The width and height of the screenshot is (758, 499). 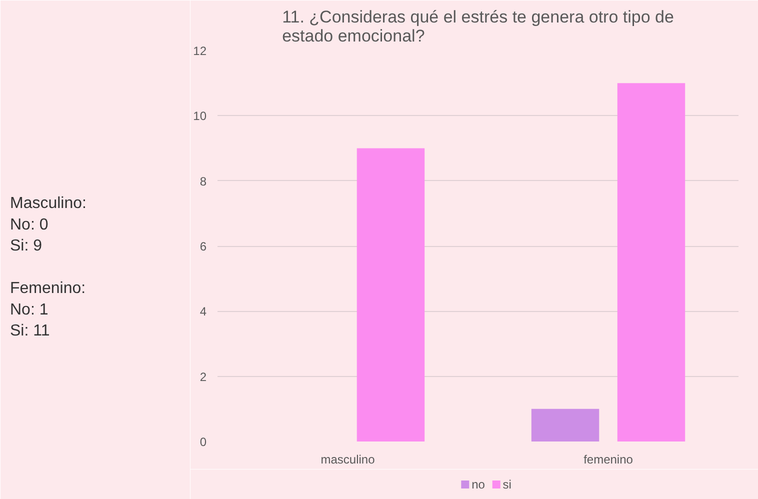 I want to click on y-tick-label: 4, so click(x=203, y=311).